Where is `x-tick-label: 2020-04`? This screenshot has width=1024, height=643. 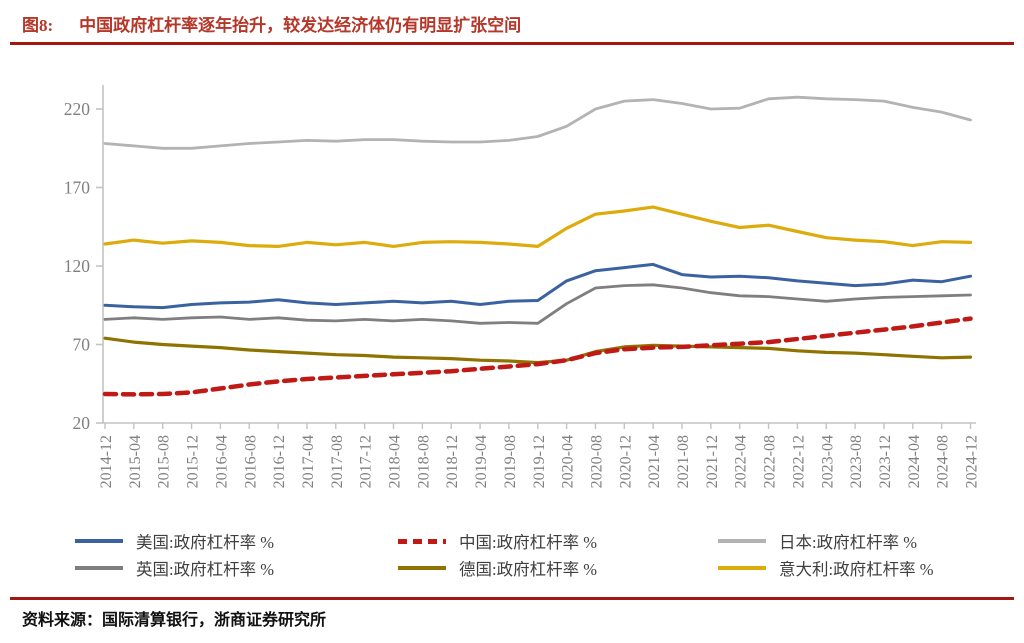
x-tick-label: 2020-04 is located at coordinates (568, 461).